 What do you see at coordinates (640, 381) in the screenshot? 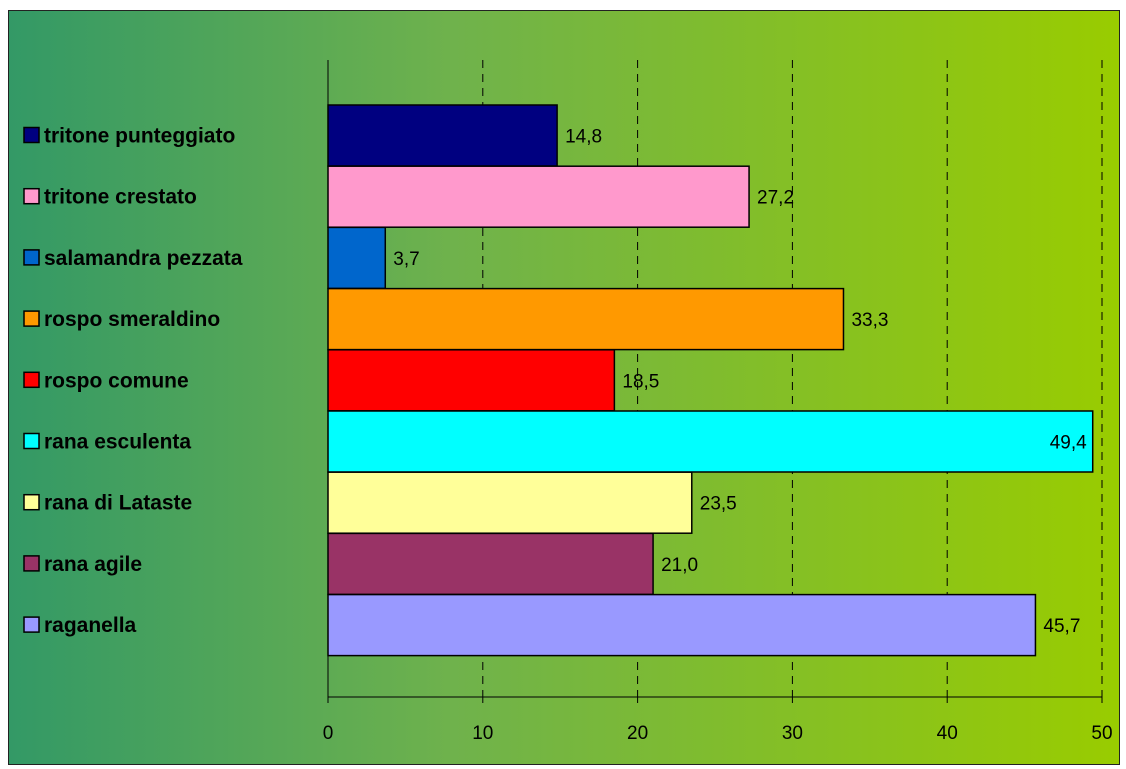
I see `data-label: 18,5` at bounding box center [640, 381].